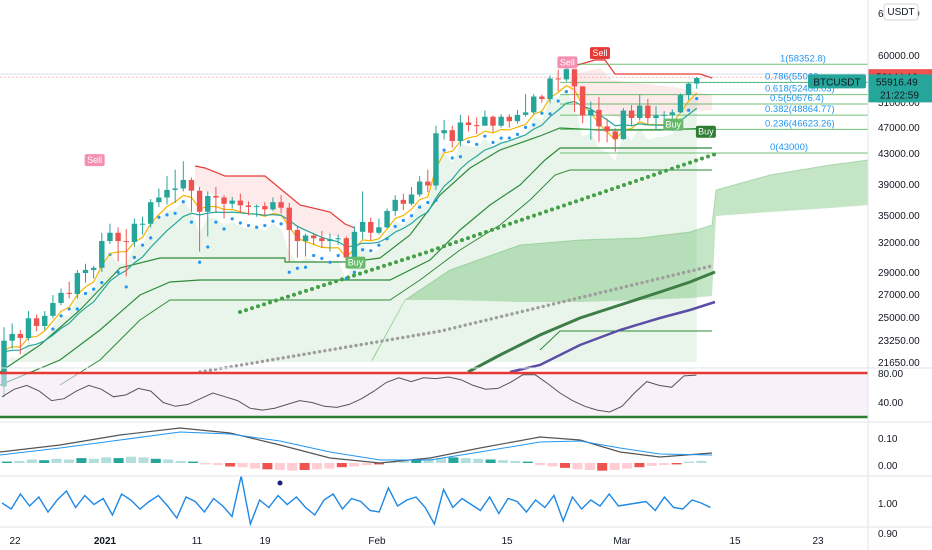 The width and height of the screenshot is (932, 550). What do you see at coordinates (800, 123) in the screenshot?
I see `fib-level-label: 0.236(46623.26)` at bounding box center [800, 123].